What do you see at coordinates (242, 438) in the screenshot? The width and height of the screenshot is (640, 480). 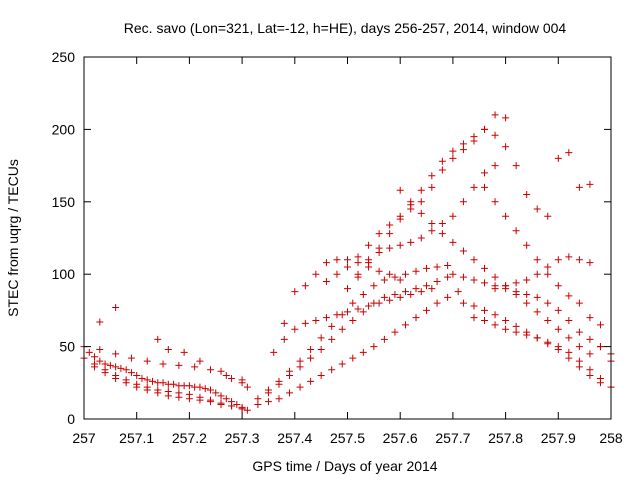 I see `x-tick-label: 257.3` at bounding box center [242, 438].